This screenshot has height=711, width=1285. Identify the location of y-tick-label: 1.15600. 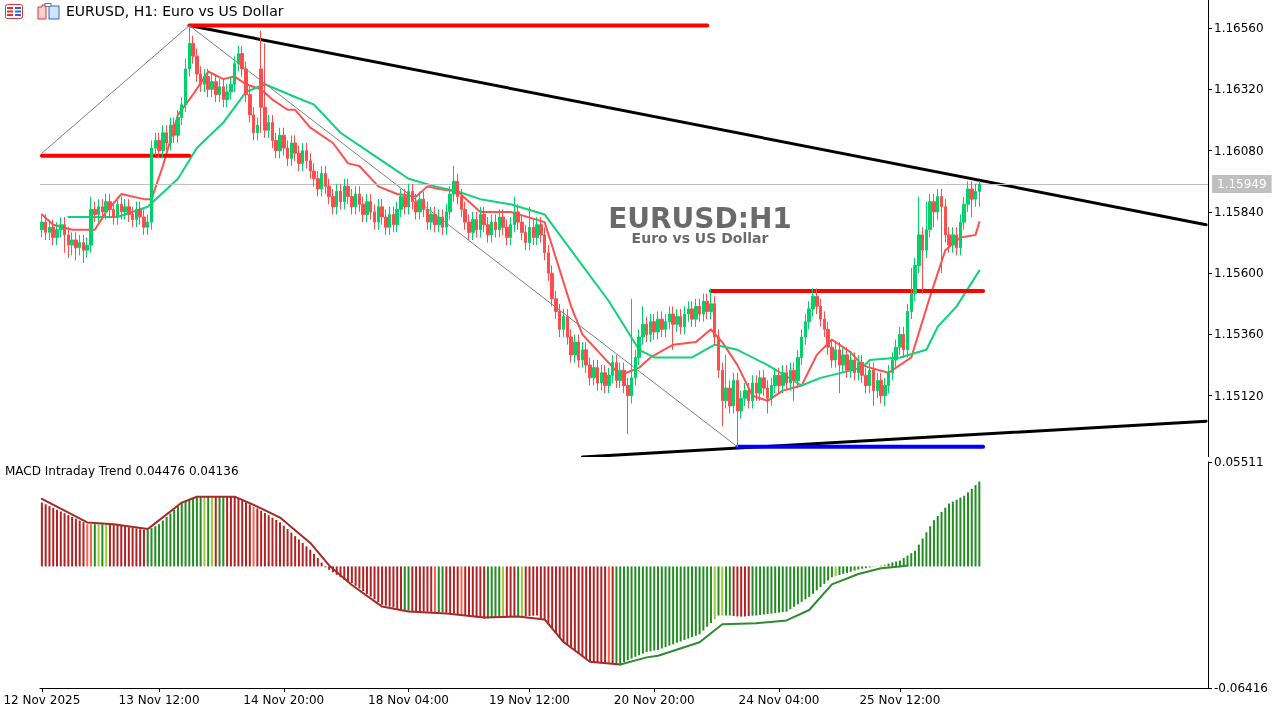
(1239, 273).